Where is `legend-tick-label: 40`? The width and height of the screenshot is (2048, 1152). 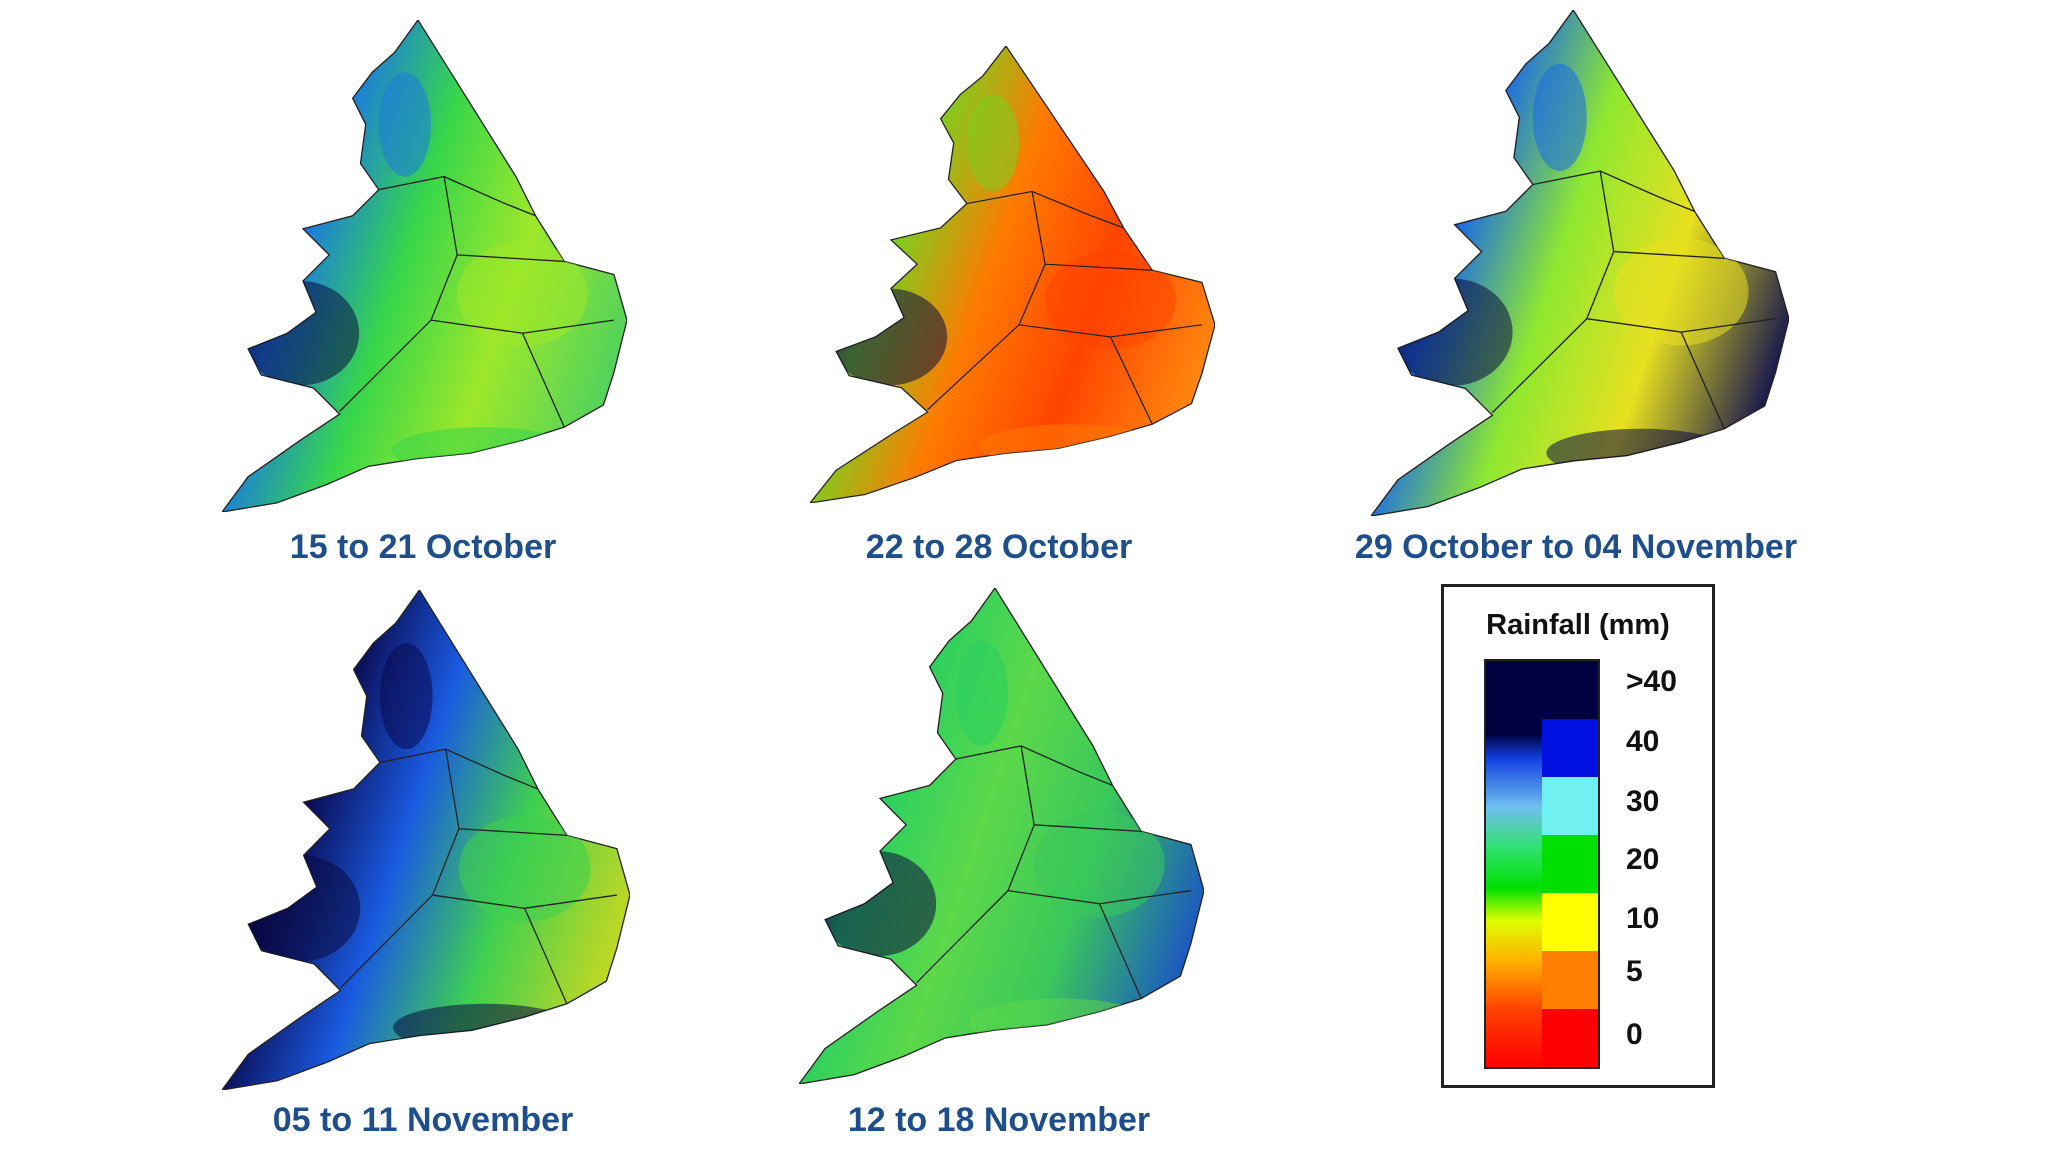
legend-tick-label: 40 is located at coordinates (1643, 741).